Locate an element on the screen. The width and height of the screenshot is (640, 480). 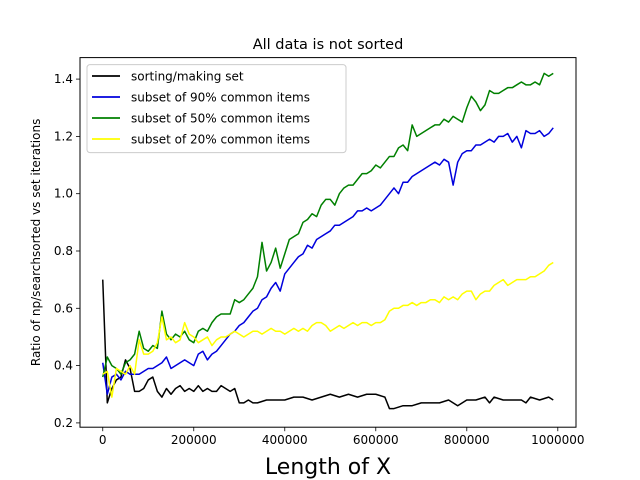
y-tick-label: 1.2 is located at coordinates (63, 136).